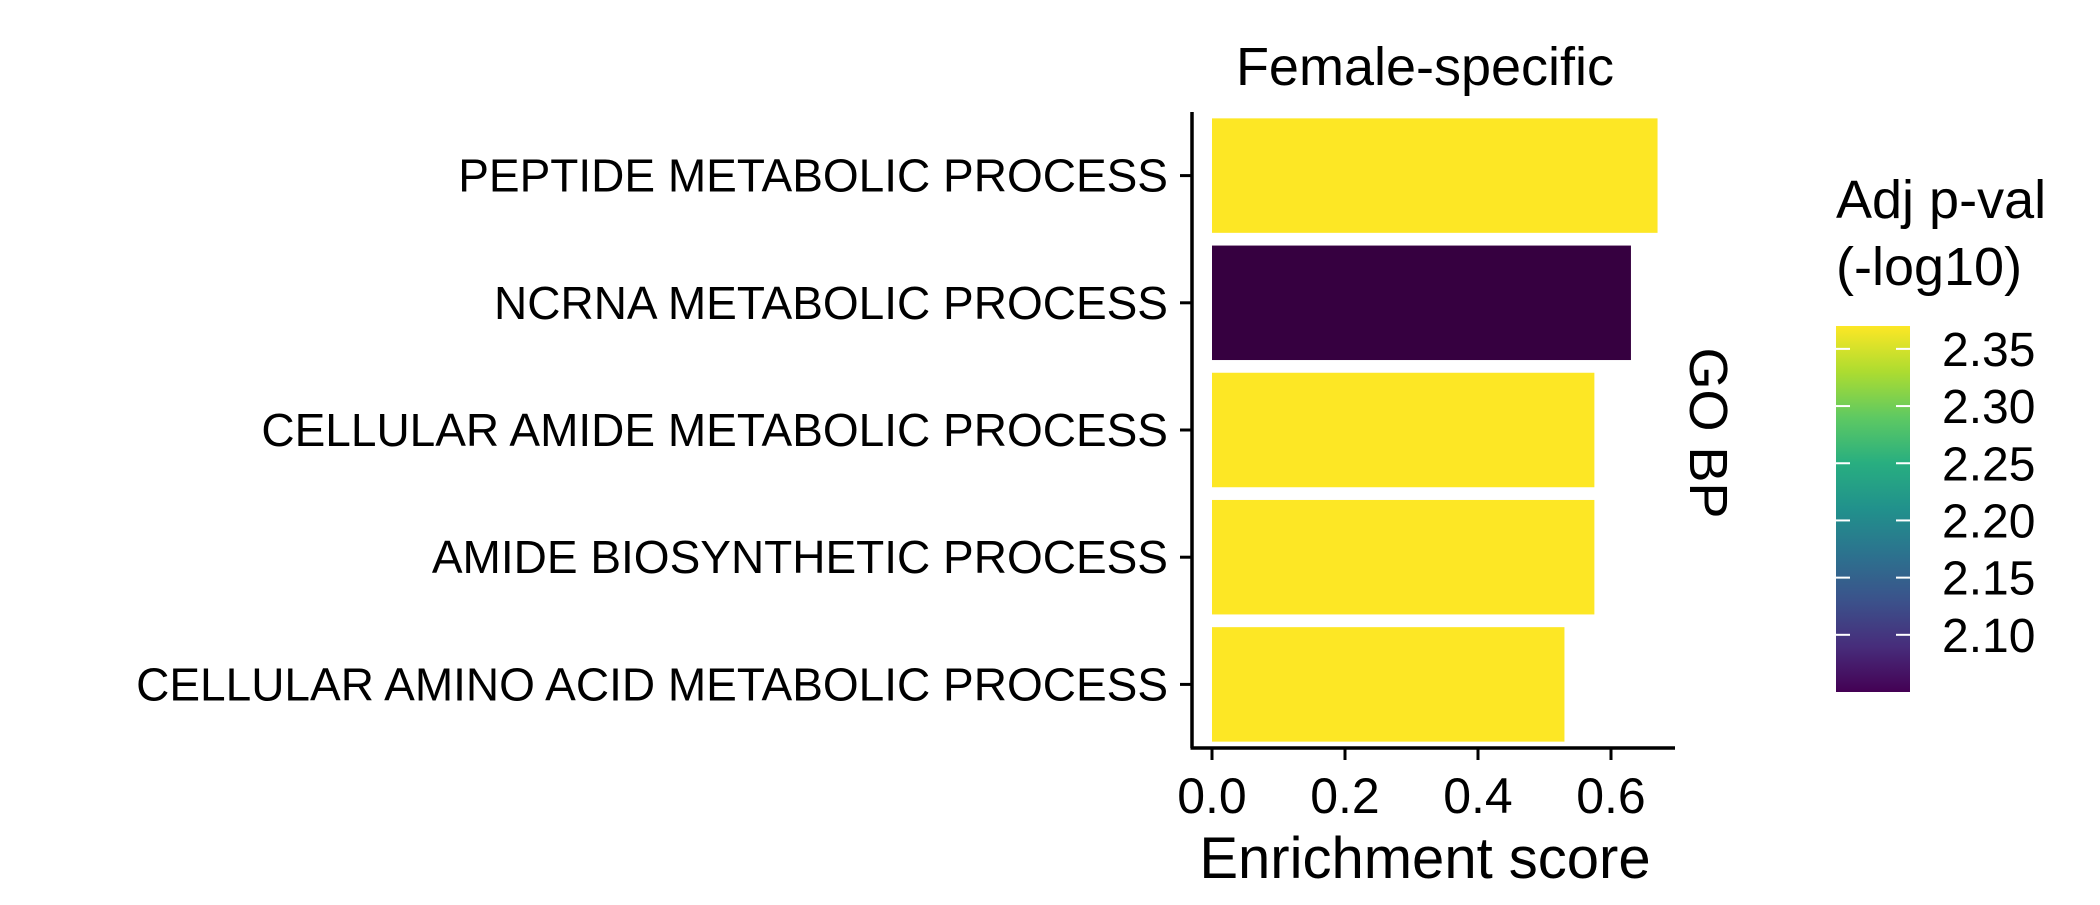  What do you see at coordinates (800, 557) in the screenshot?
I see `y-tick-label-3: AMIDE BIOSYNTHETIC PROCESS` at bounding box center [800, 557].